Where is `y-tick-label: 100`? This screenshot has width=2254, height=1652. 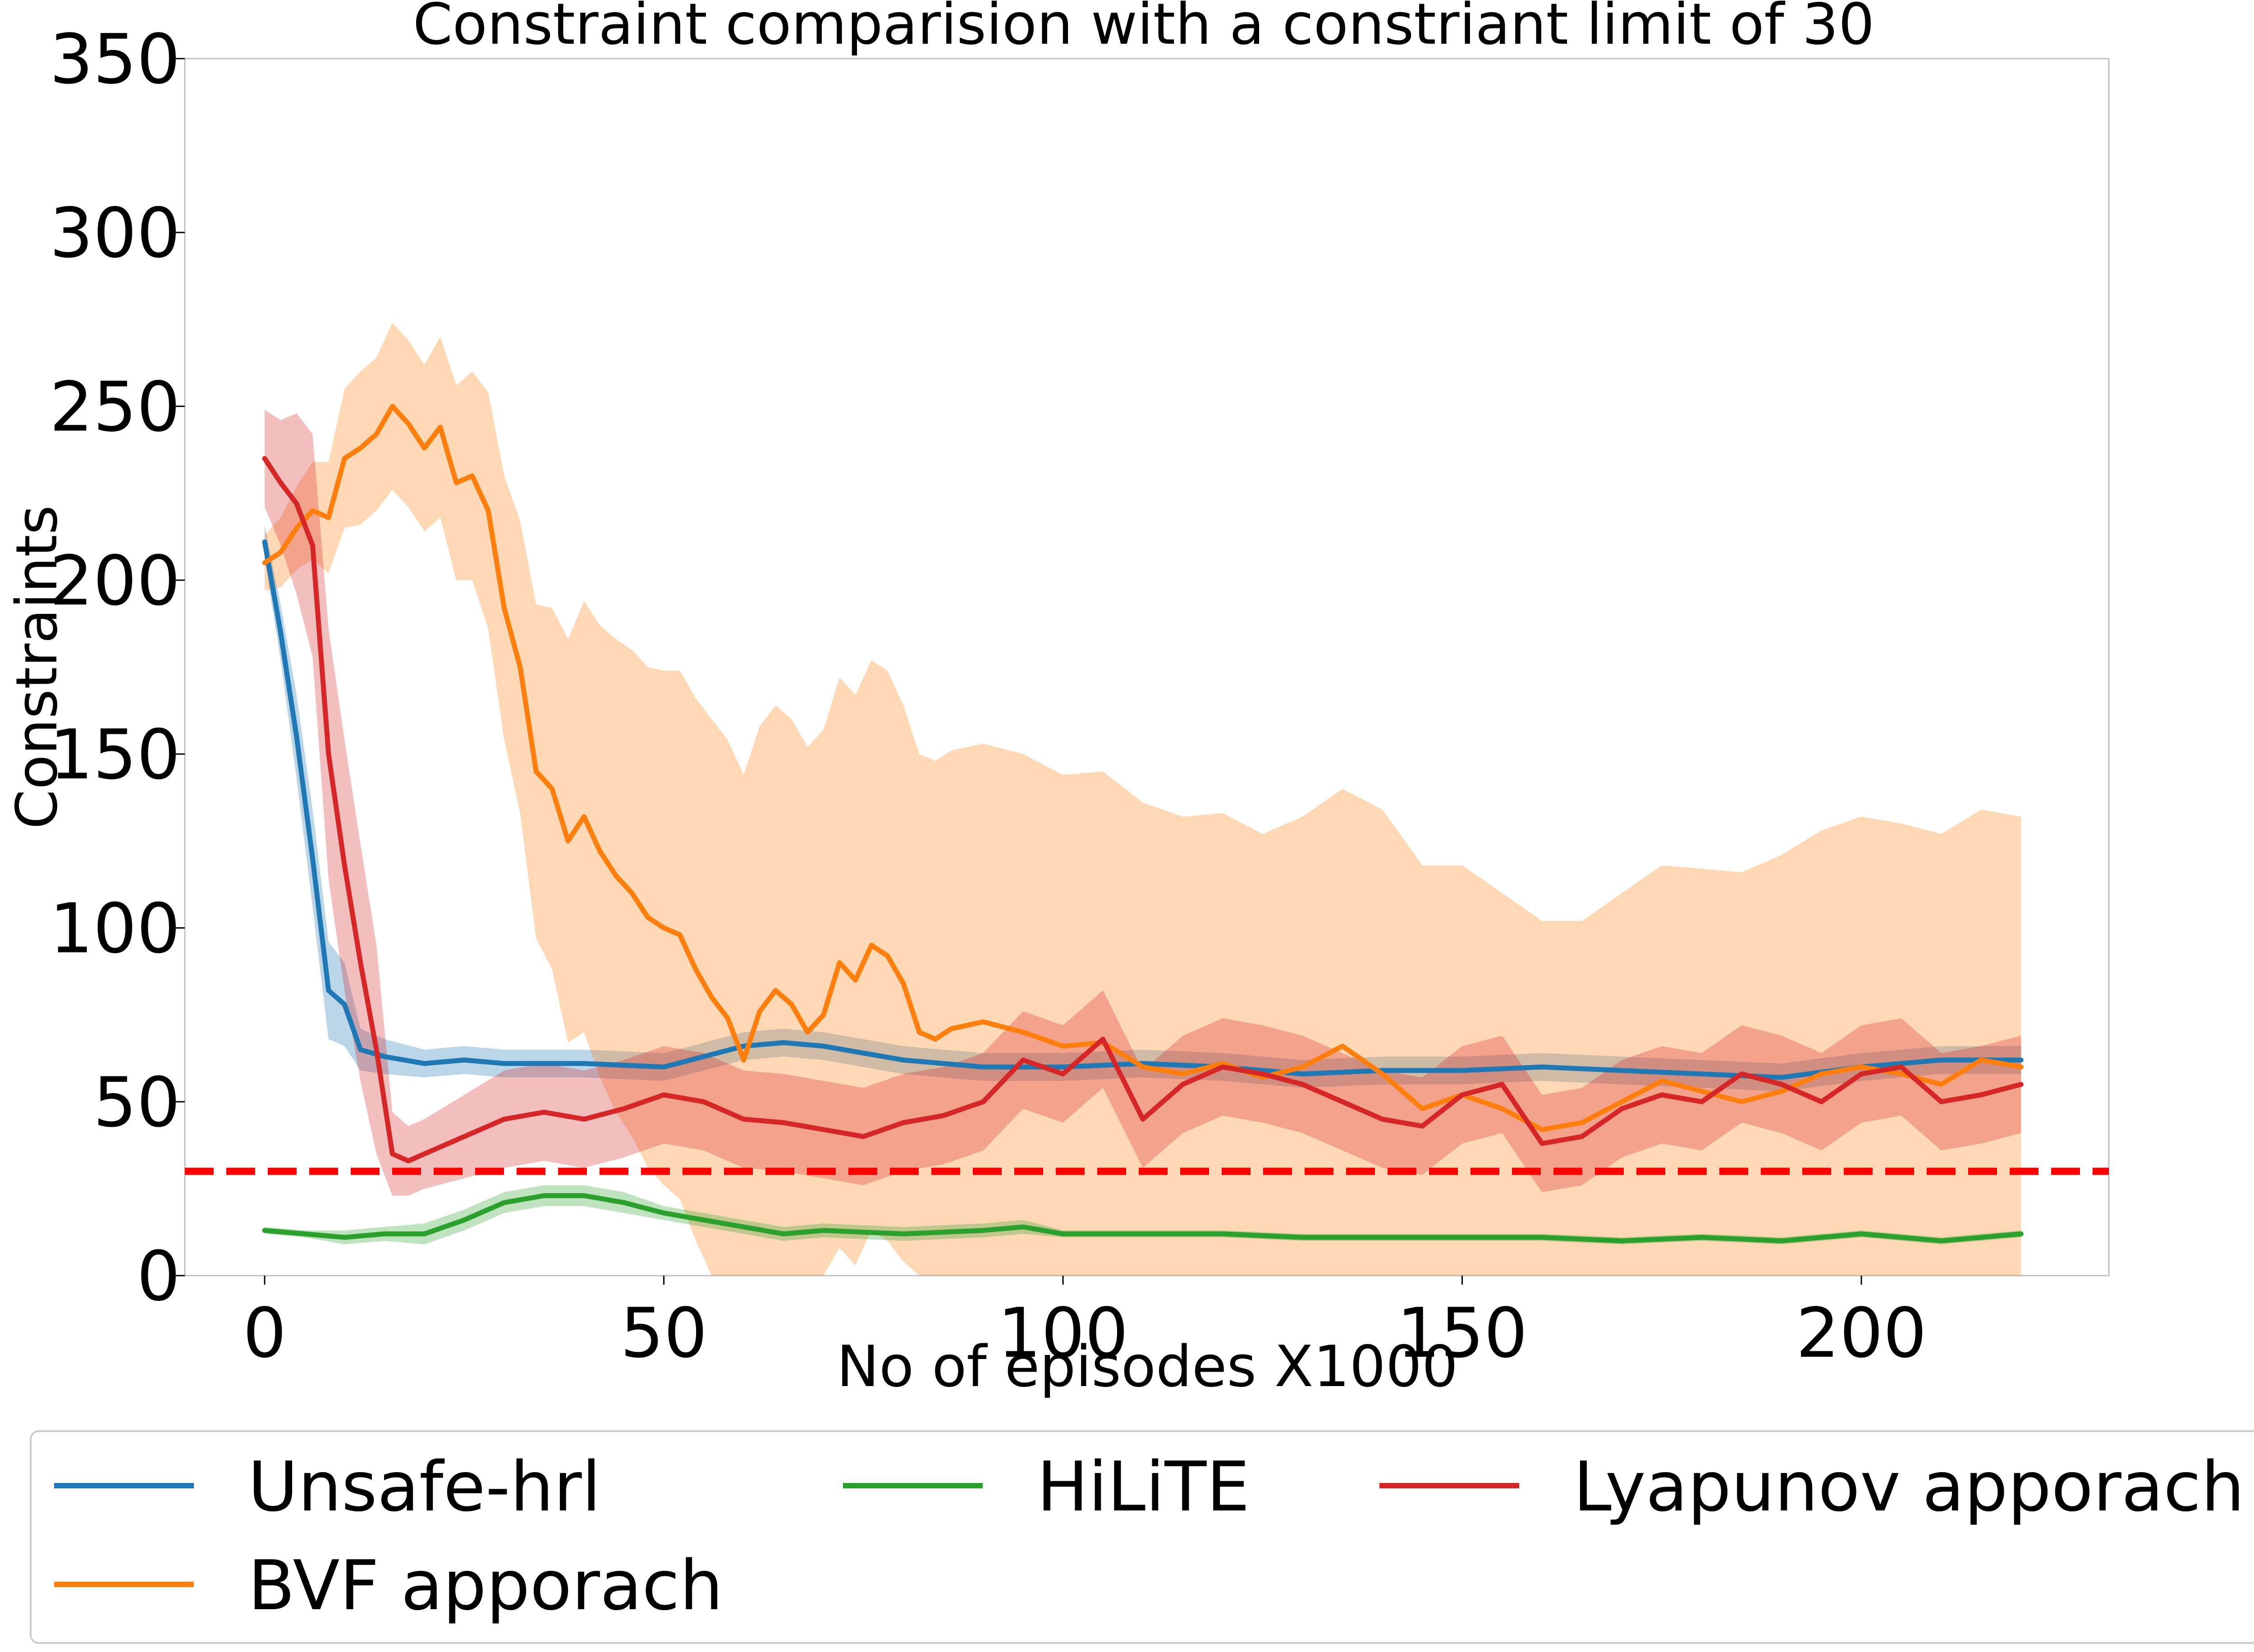 y-tick-label: 100 is located at coordinates (115, 929).